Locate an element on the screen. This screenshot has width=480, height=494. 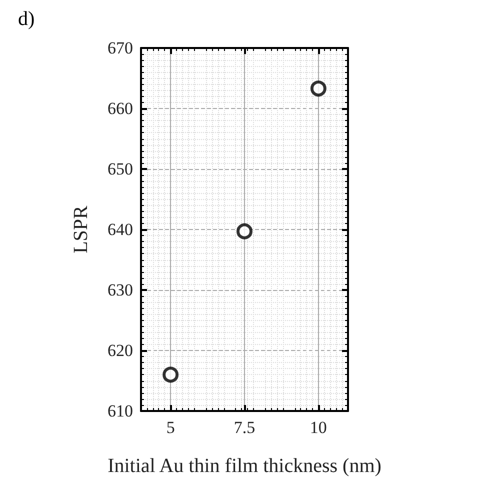
text: d) is located at coordinates (26, 19).